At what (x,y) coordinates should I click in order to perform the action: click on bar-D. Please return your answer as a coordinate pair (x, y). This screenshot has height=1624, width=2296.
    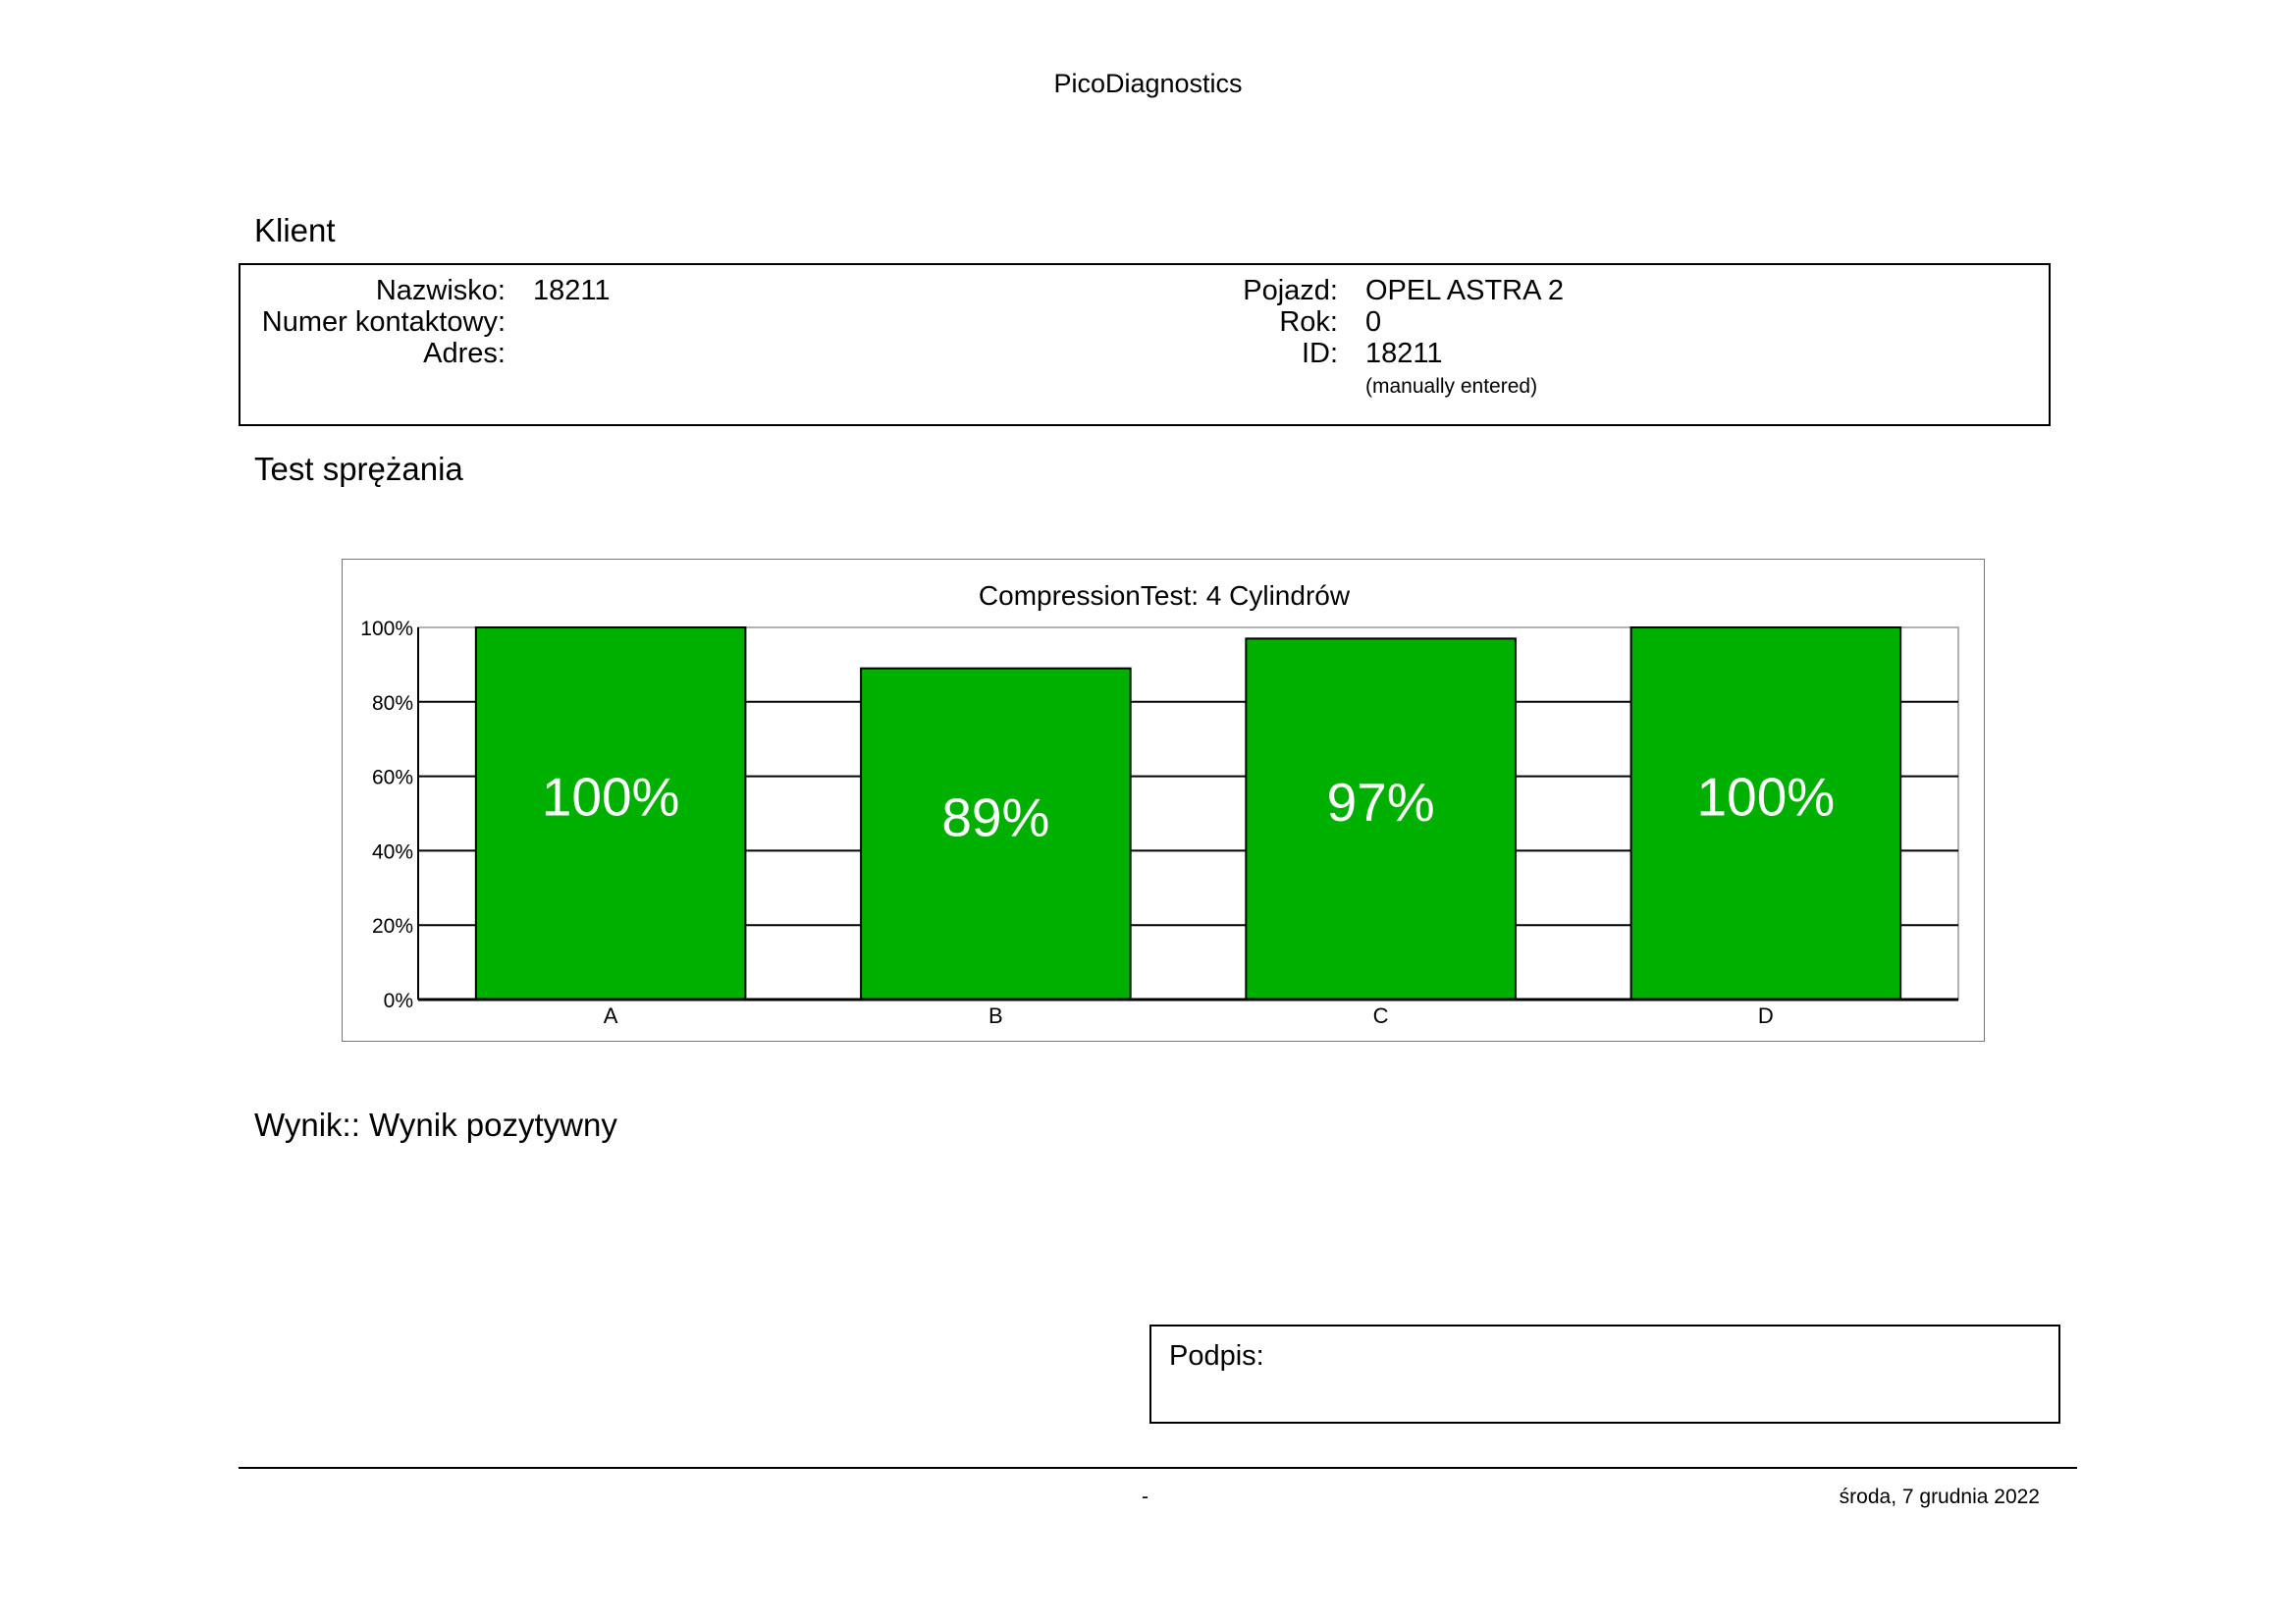
    Looking at the image, I should click on (1765, 813).